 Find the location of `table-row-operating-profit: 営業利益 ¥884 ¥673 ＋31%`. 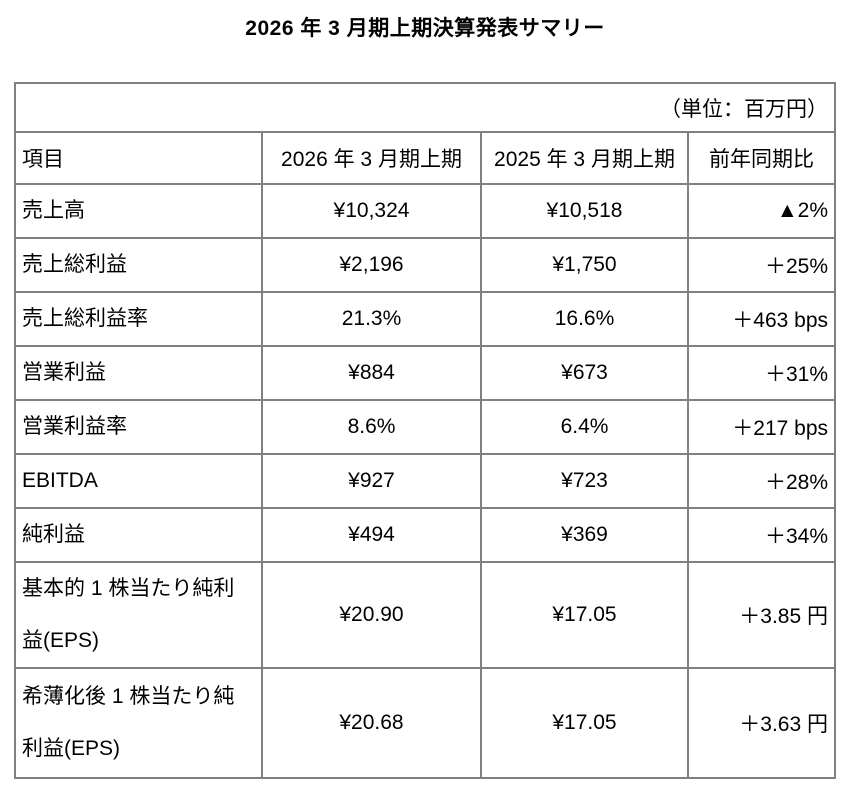

table-row-operating-profit: 営業利益 ¥884 ¥673 ＋31% is located at coordinates (425, 373).